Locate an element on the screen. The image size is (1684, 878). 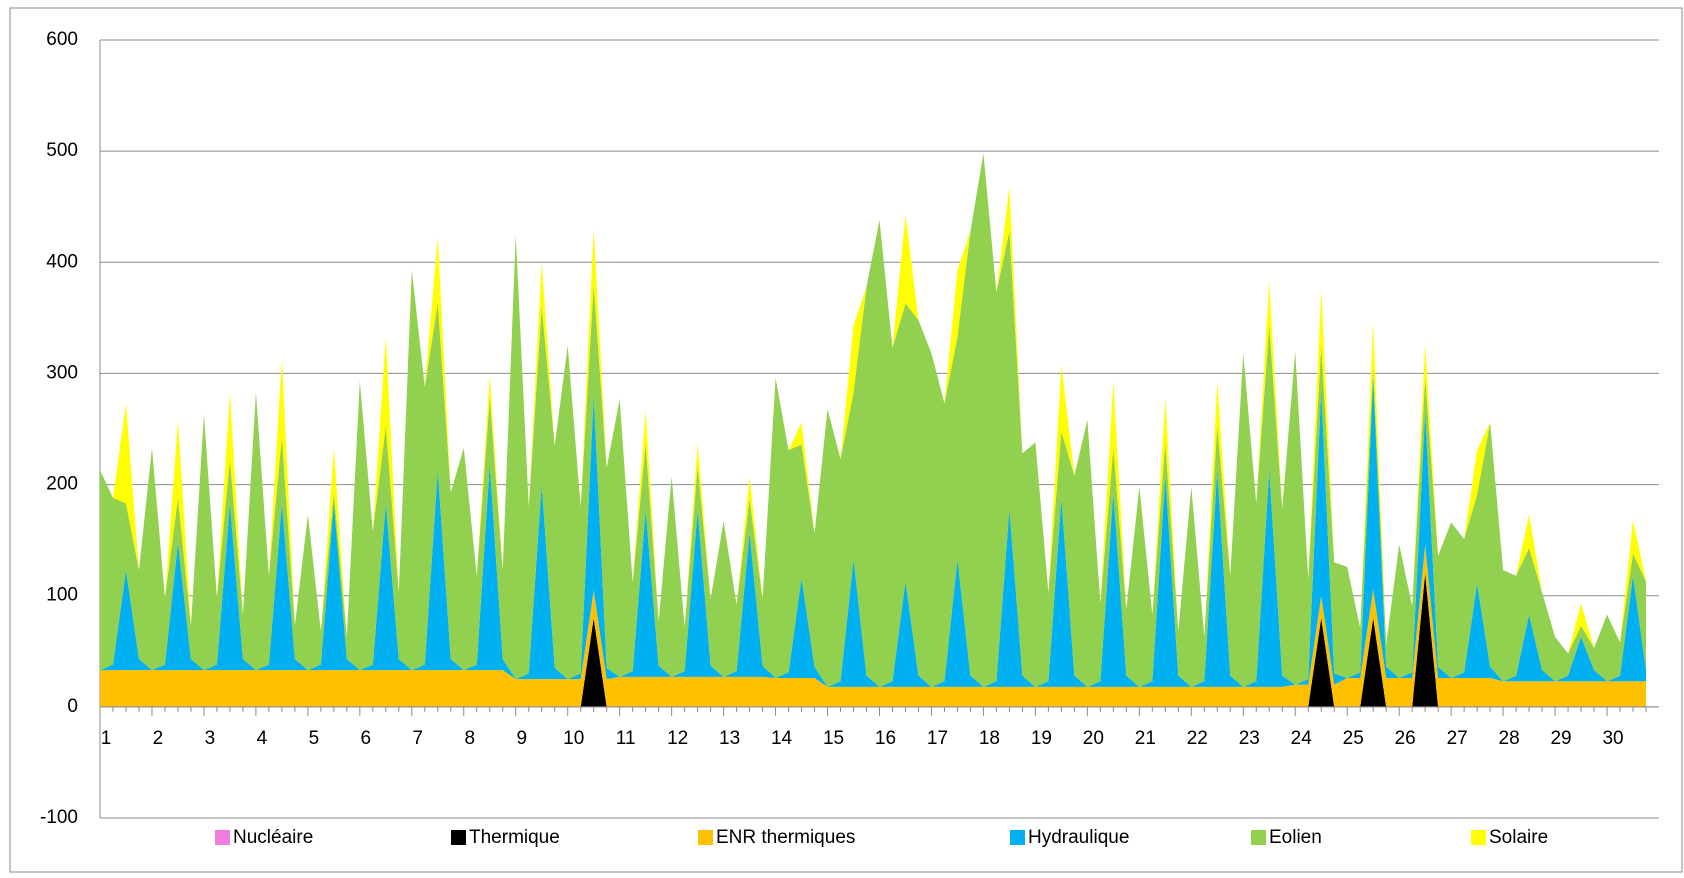
legend-label: Nucléaire is located at coordinates (273, 837).